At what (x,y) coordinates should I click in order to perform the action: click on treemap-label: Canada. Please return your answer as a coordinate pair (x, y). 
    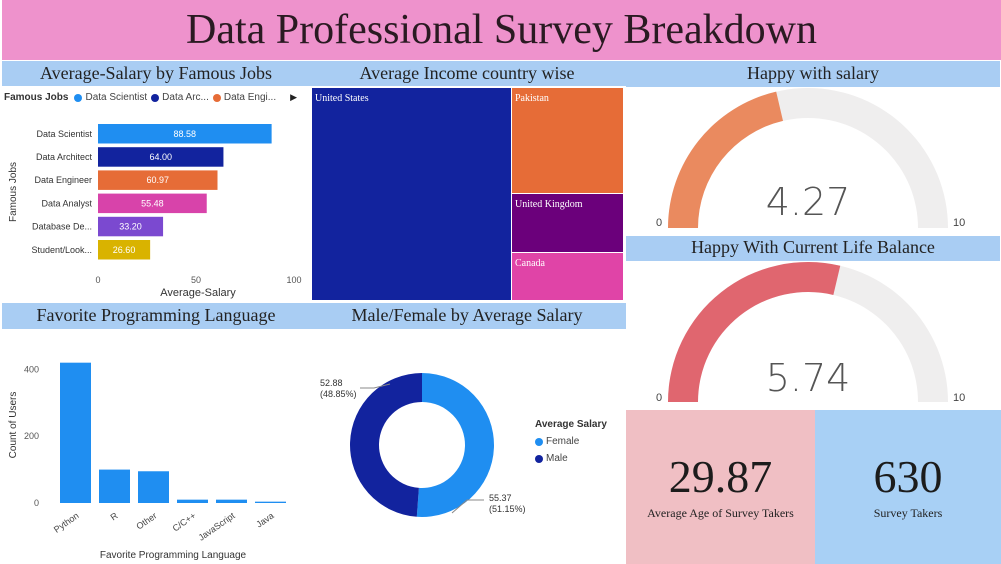
    Looking at the image, I should click on (530, 263).